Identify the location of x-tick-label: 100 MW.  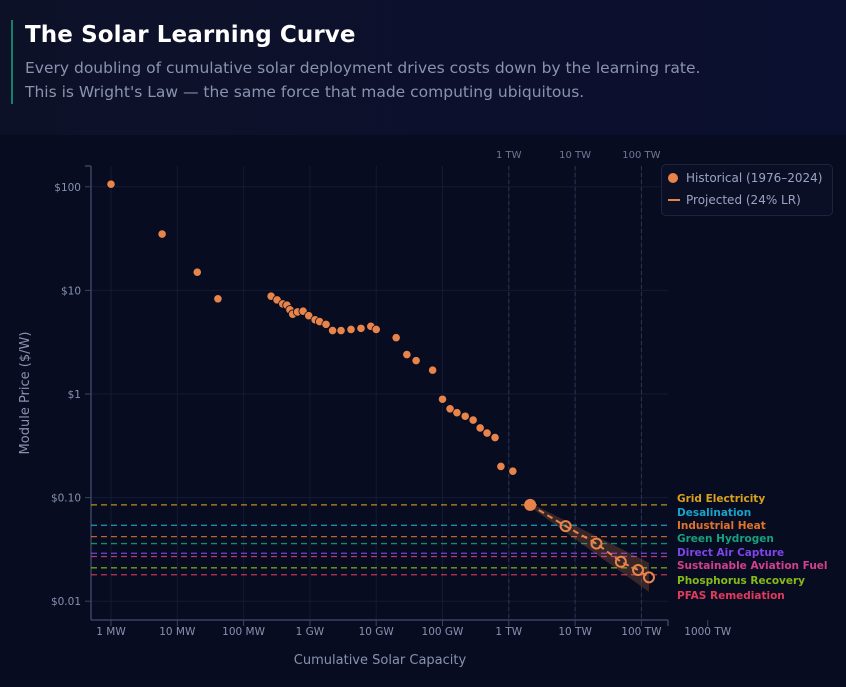
(243, 632).